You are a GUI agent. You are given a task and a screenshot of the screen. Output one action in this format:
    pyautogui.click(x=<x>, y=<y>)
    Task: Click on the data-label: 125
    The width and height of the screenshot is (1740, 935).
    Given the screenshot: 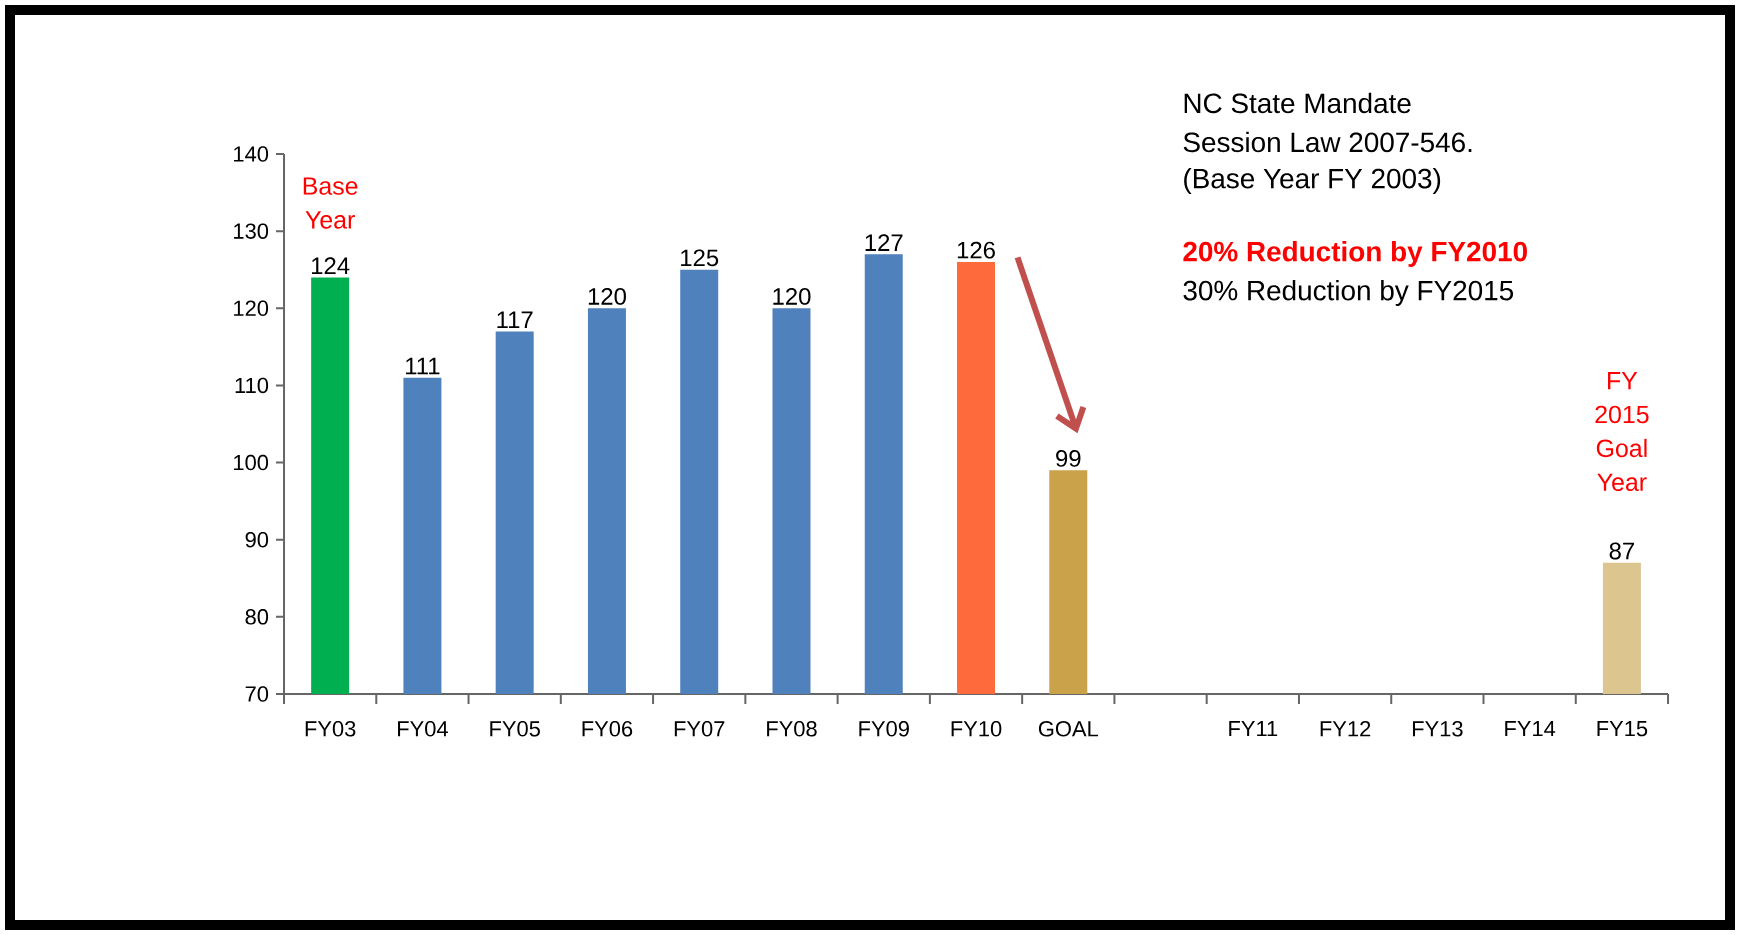 What is the action you would take?
    pyautogui.click(x=700, y=258)
    